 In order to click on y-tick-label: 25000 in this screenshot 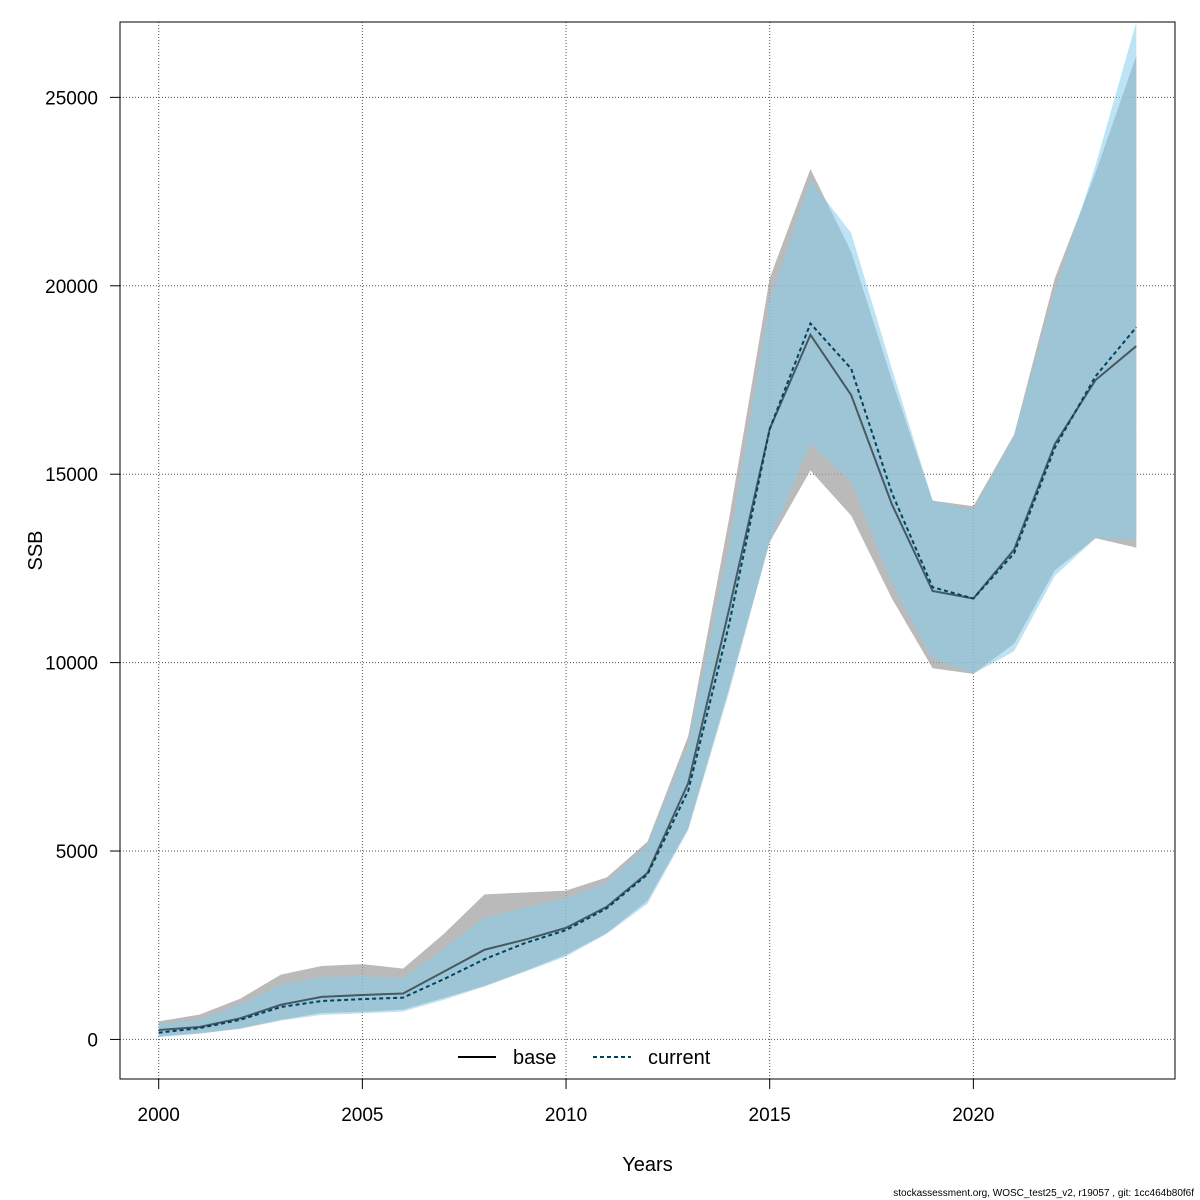, I will do `click(71, 98)`.